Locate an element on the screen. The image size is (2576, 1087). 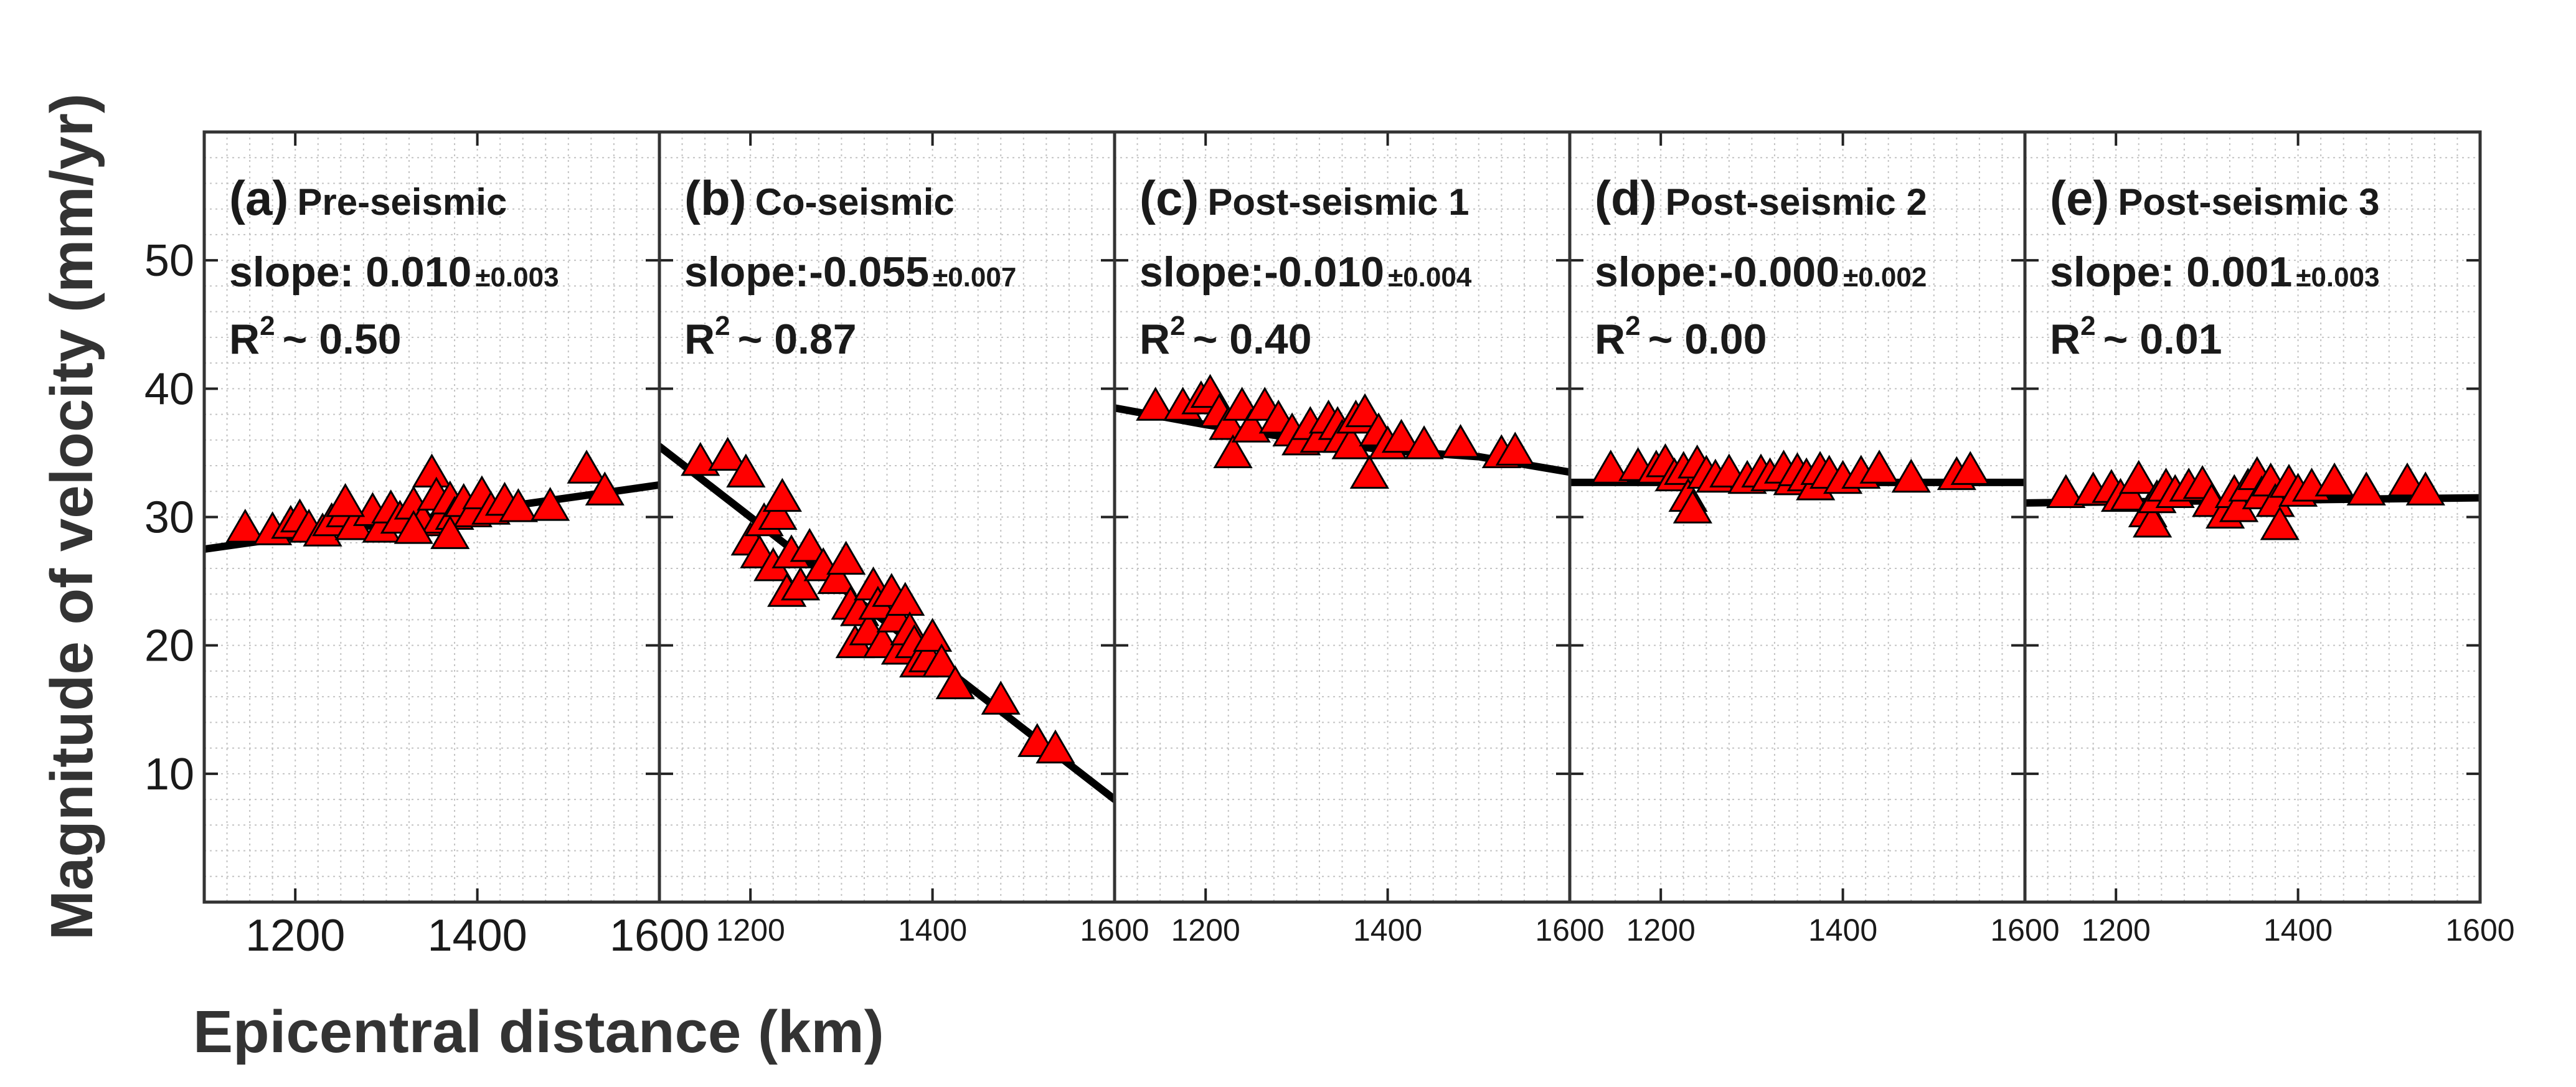
y-tick-label: 30 is located at coordinates (169, 518).